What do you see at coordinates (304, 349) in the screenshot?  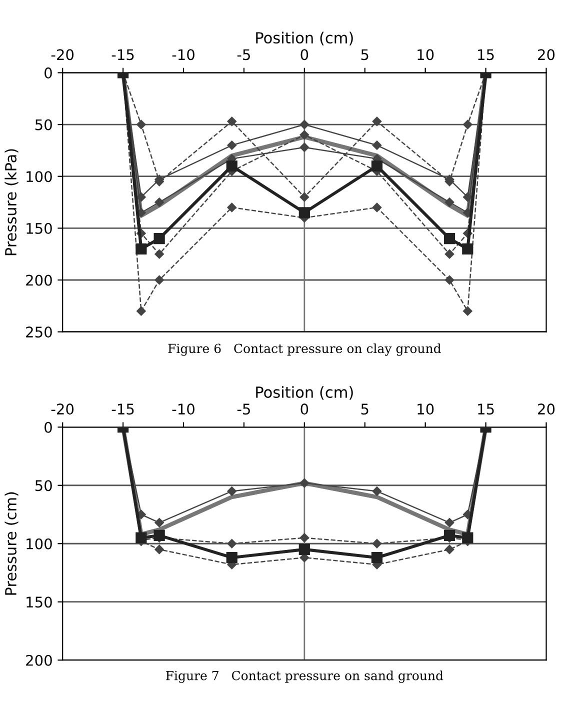 I see `caption: Figure 6 Contact pressure on clay ground` at bounding box center [304, 349].